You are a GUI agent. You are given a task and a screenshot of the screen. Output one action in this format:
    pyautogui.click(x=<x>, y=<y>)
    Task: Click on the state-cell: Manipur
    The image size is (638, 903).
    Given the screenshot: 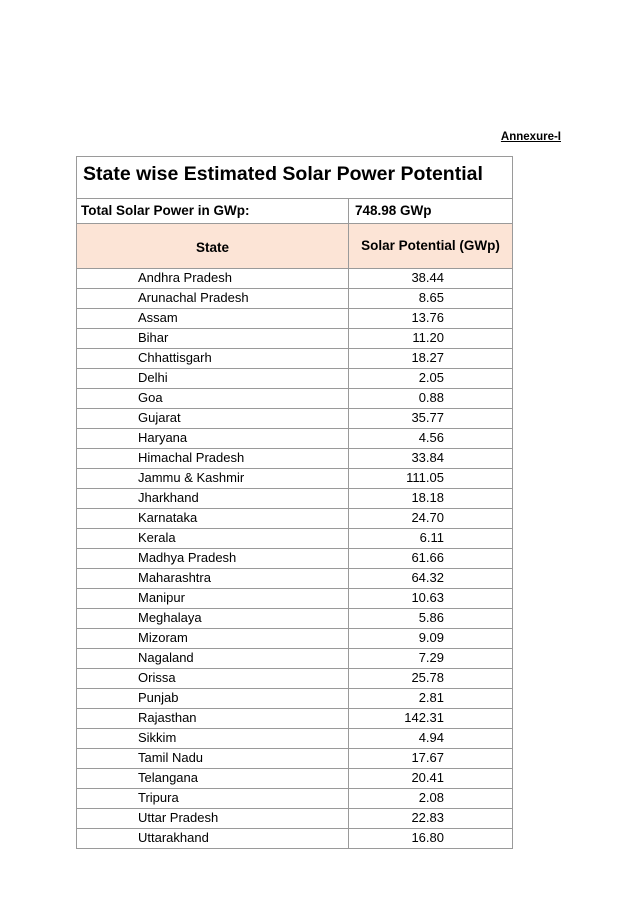 What is the action you would take?
    pyautogui.click(x=213, y=598)
    